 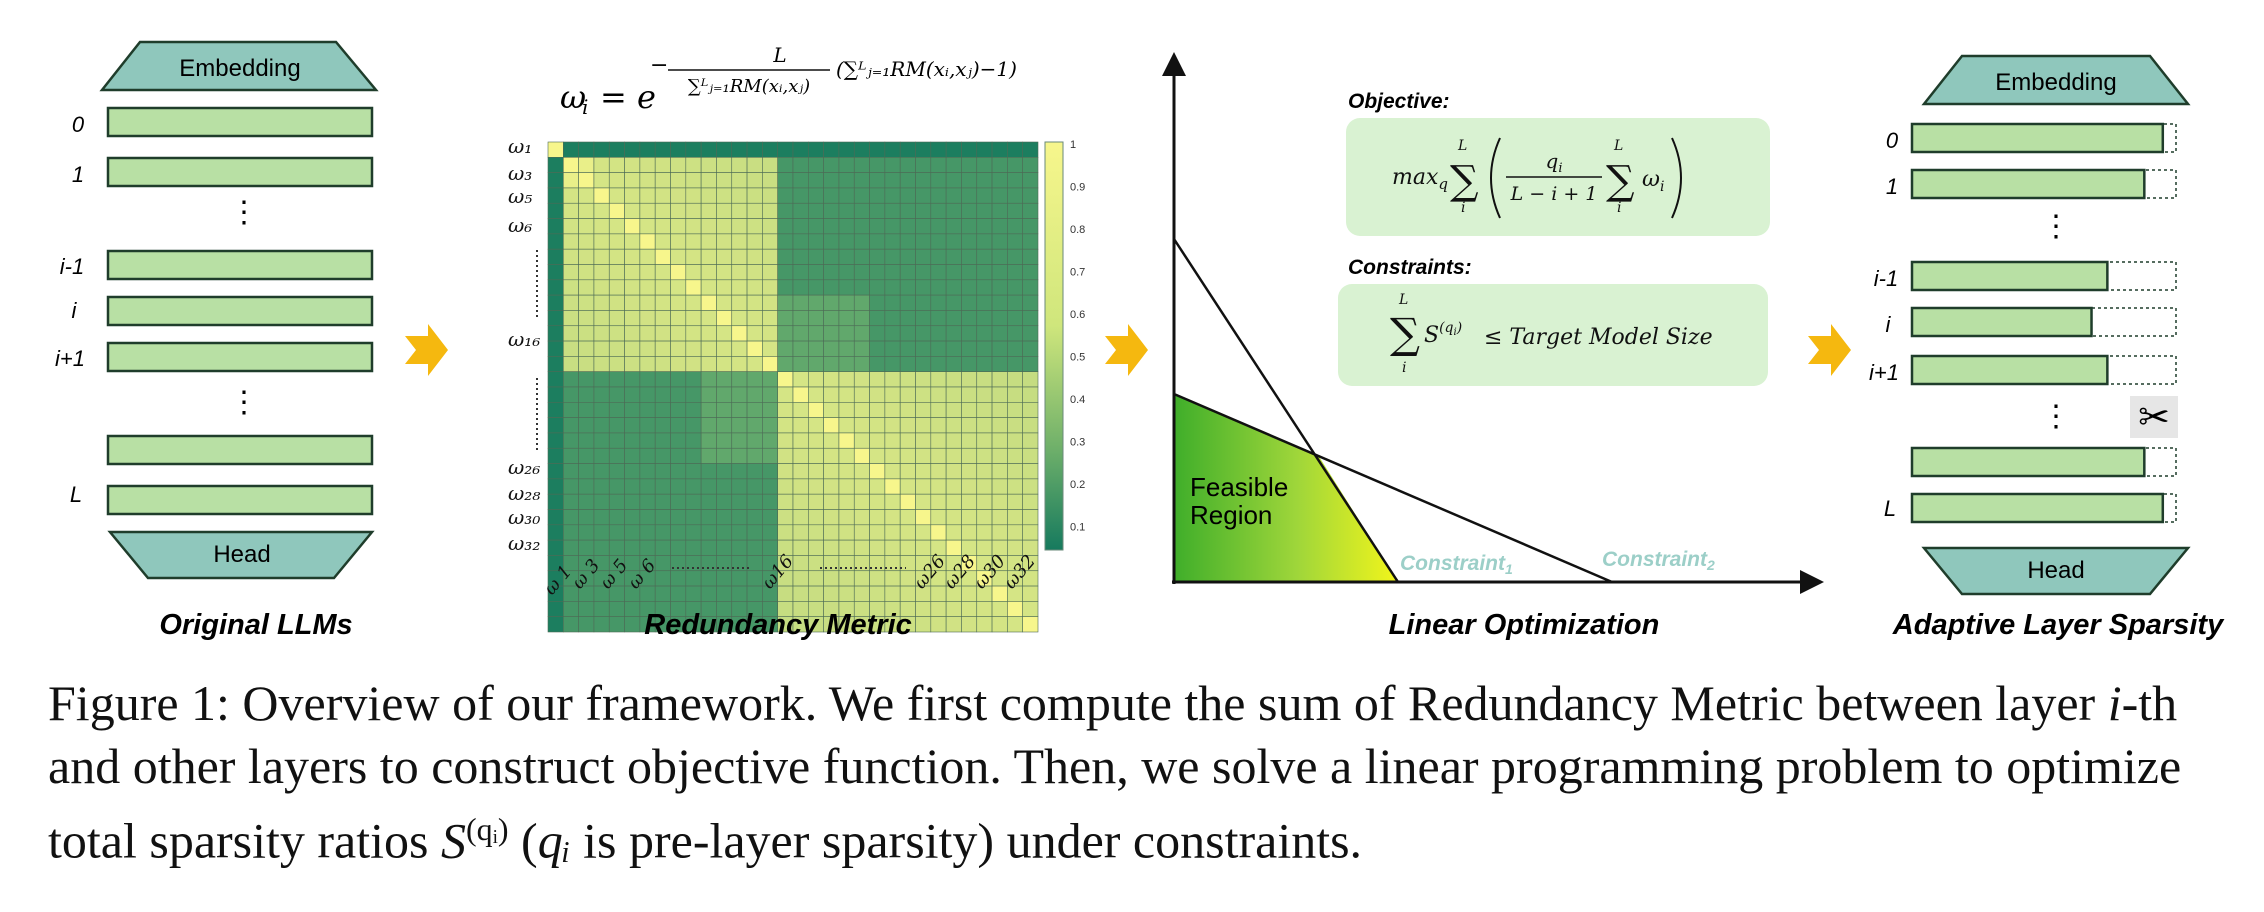 What do you see at coordinates (240, 311) in the screenshot?
I see `layer-bar` at bounding box center [240, 311].